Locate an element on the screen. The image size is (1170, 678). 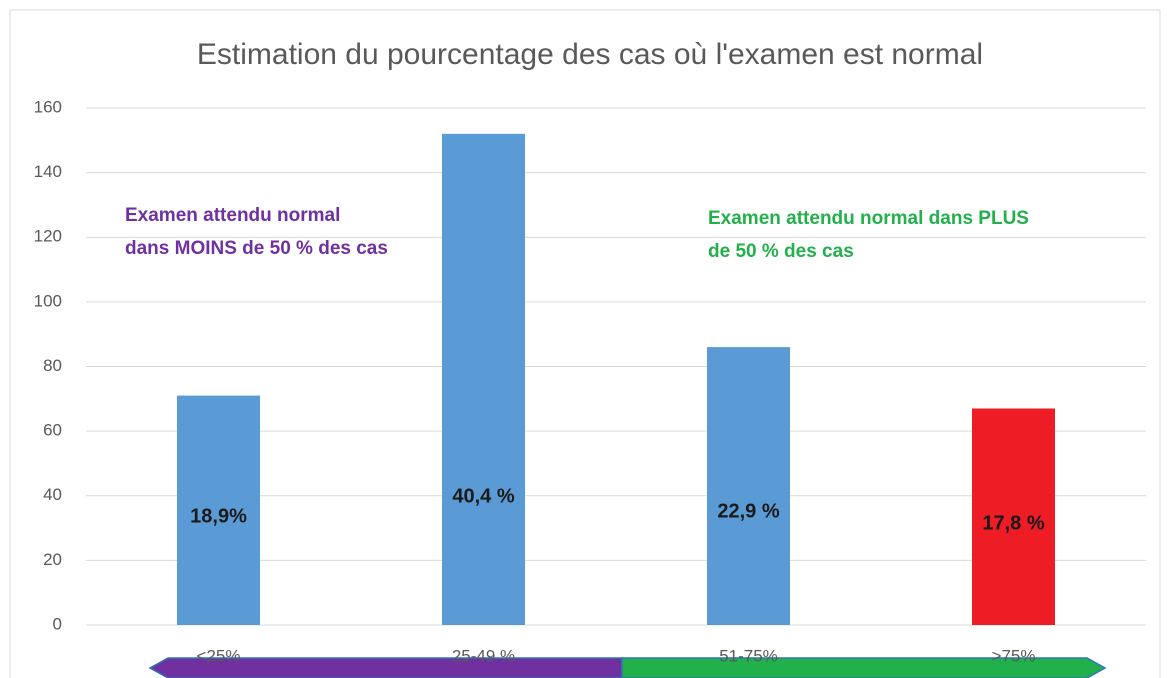
x-tick-label: 25-49 % is located at coordinates (483, 655).